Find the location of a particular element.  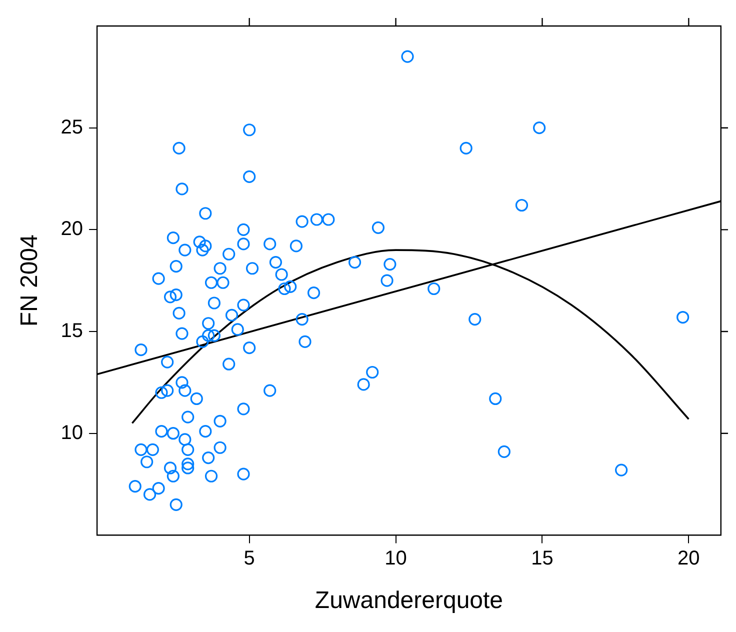

y-tick-label: 10 is located at coordinates (72, 433).